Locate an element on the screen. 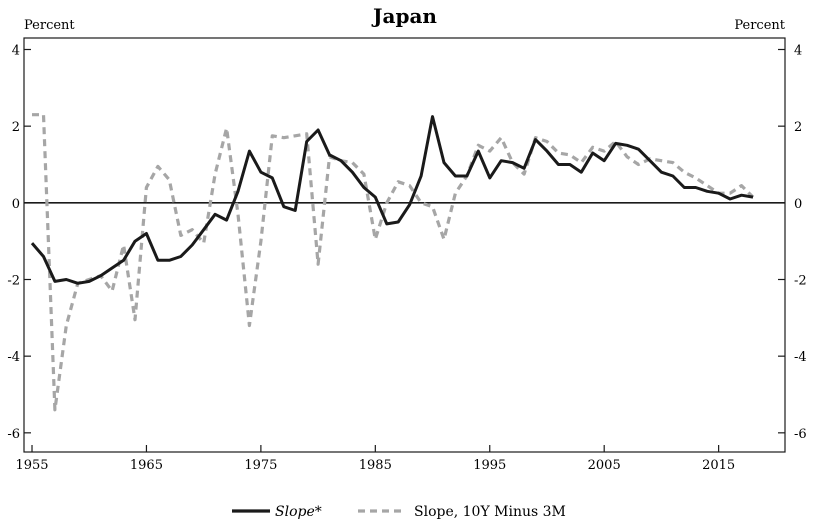 The image size is (814, 526). y-tick-label-right: 0 is located at coordinates (798, 204).